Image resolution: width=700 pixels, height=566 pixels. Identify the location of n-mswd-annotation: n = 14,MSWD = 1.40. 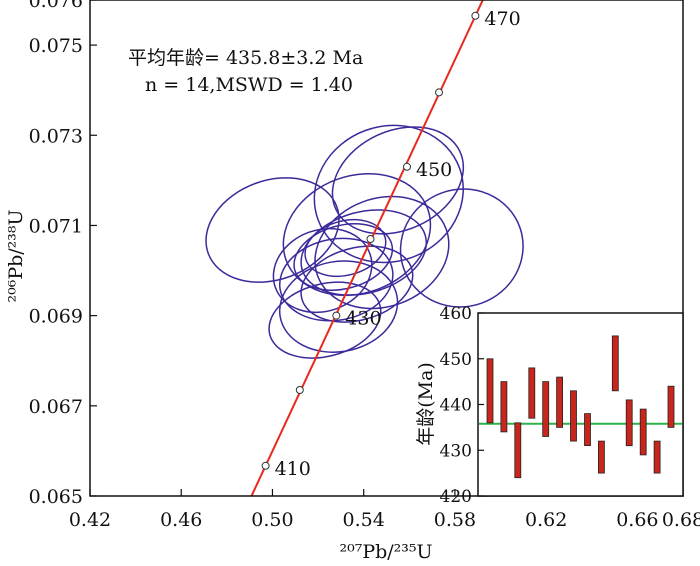
(249, 85).